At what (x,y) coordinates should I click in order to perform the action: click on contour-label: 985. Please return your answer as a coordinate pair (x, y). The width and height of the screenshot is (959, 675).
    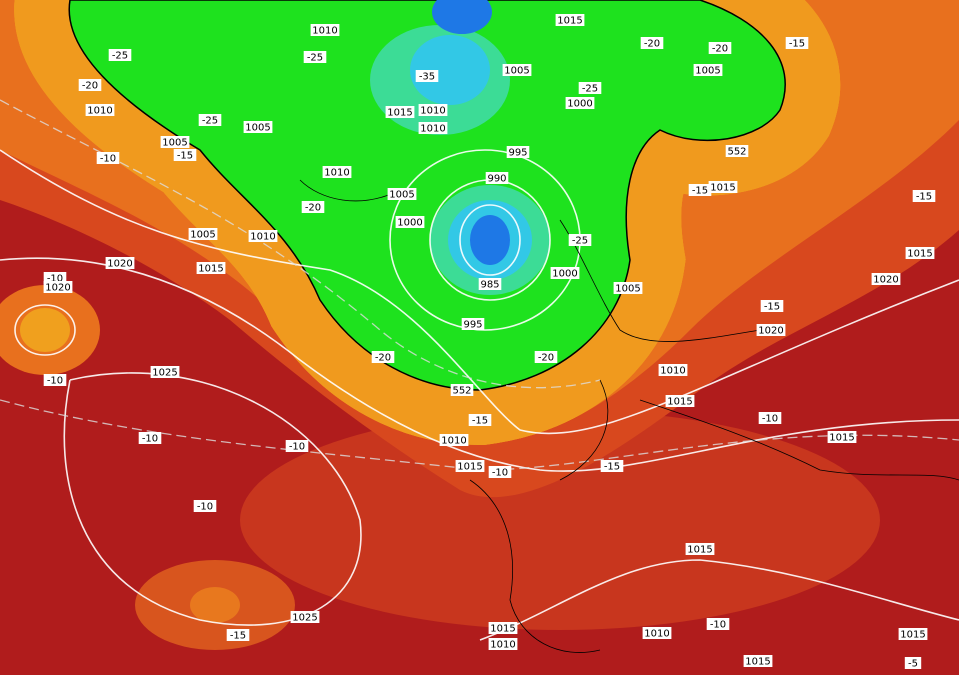
    Looking at the image, I should click on (489, 285).